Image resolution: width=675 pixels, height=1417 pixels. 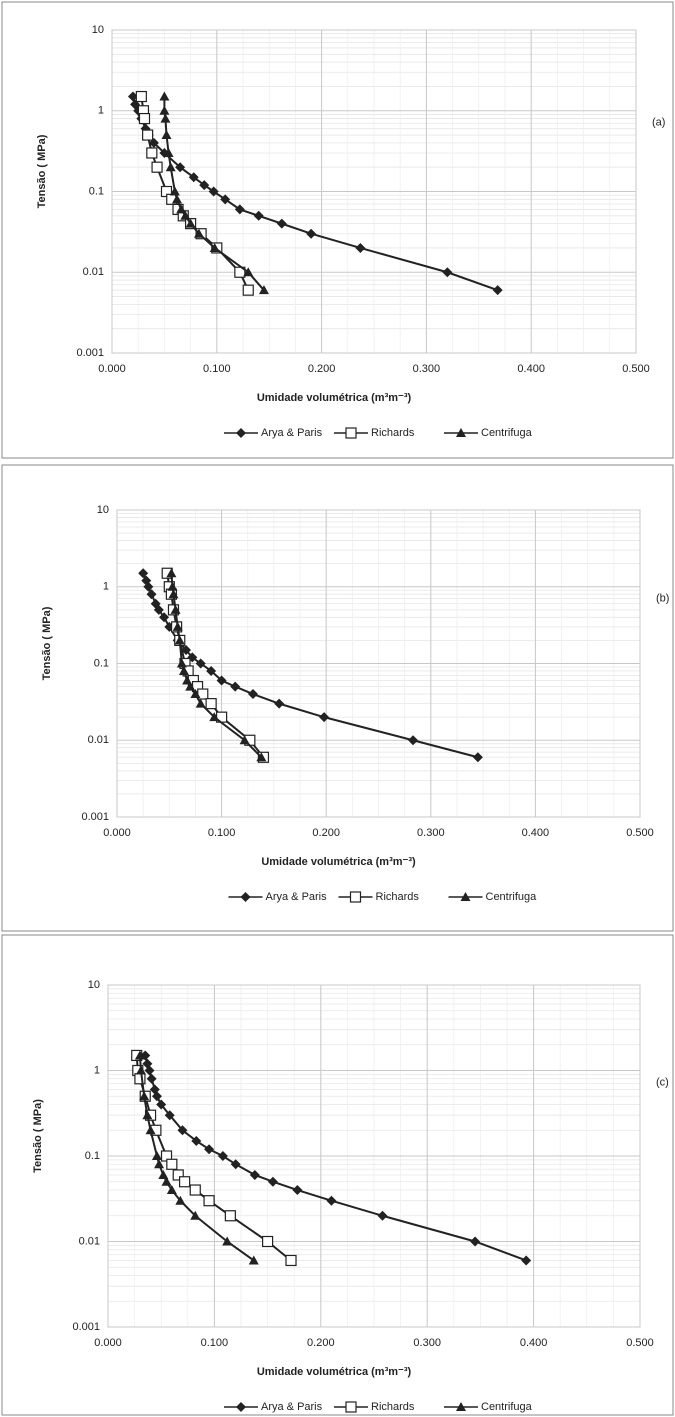 I want to click on panel-label: (c), so click(x=662, y=1082).